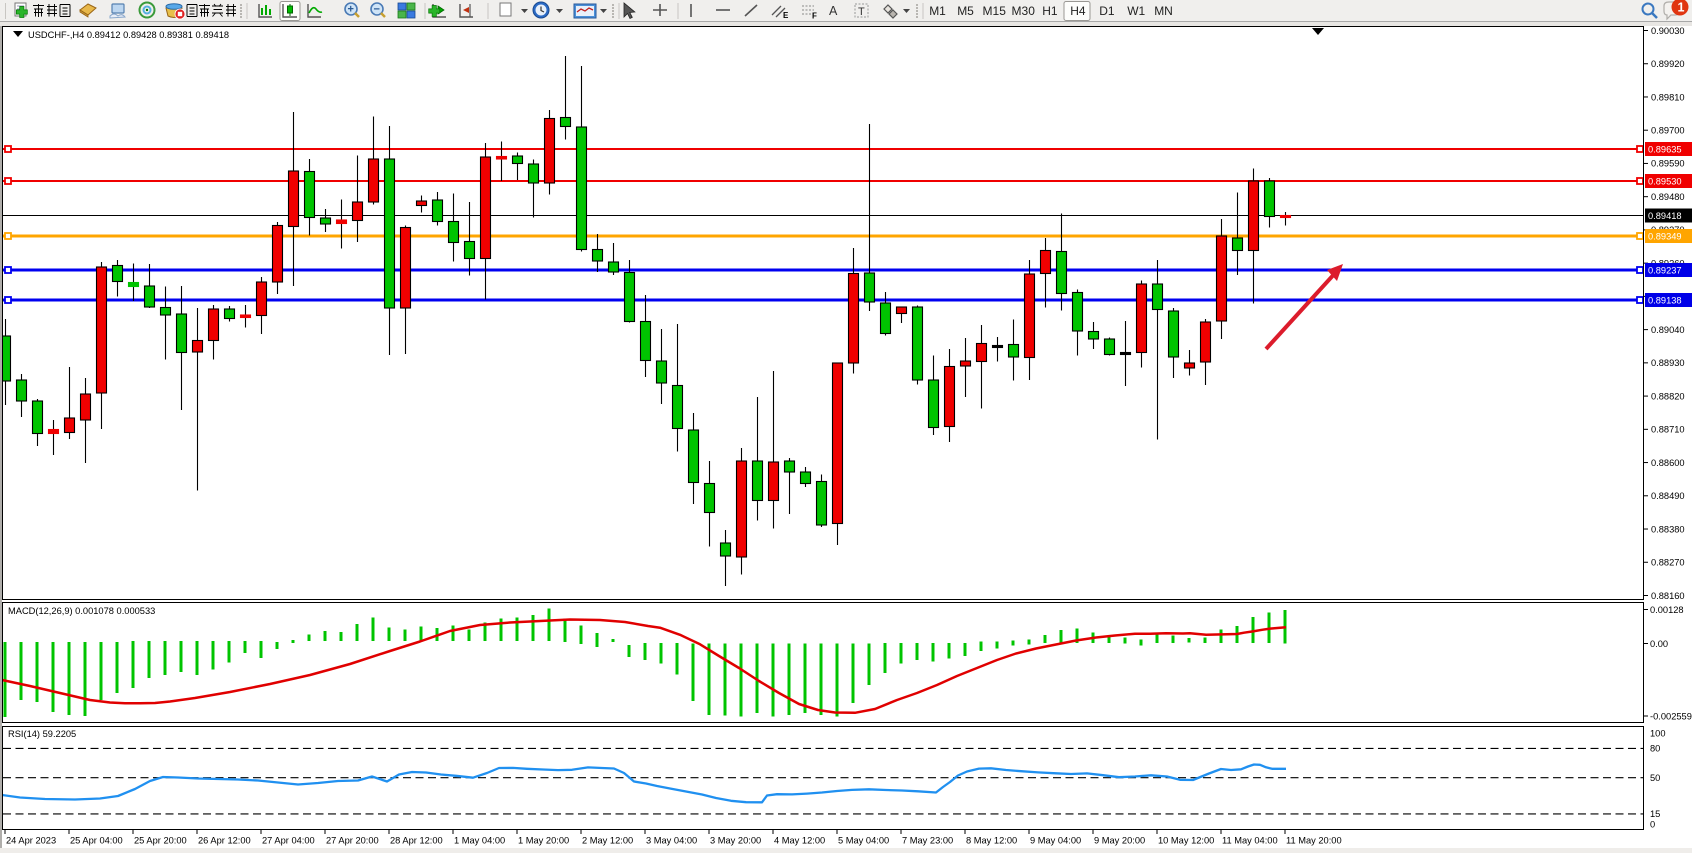 Image resolution: width=1692 pixels, height=853 pixels. I want to click on svg-text: 0.90030, so click(1668, 31).